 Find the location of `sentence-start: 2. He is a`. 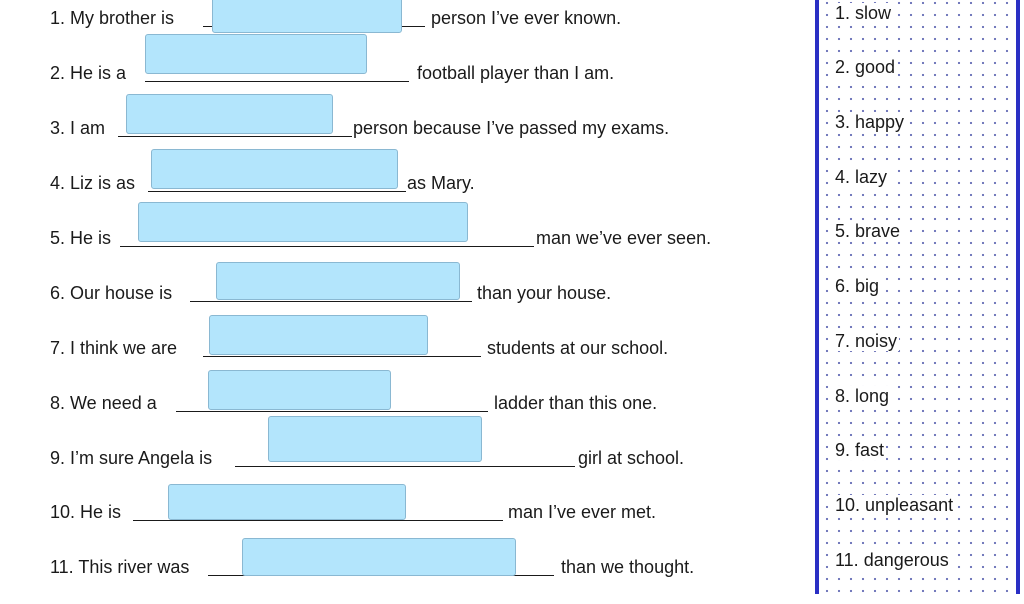

sentence-start: 2. He is a is located at coordinates (88, 73).